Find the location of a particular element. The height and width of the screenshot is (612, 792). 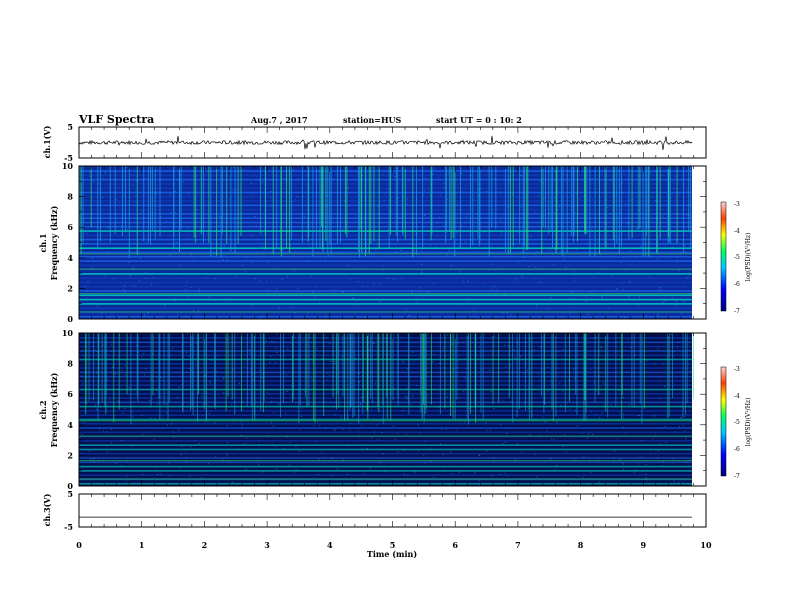

ch2-freq-label: Frequency (kHz) is located at coordinates (54, 409).